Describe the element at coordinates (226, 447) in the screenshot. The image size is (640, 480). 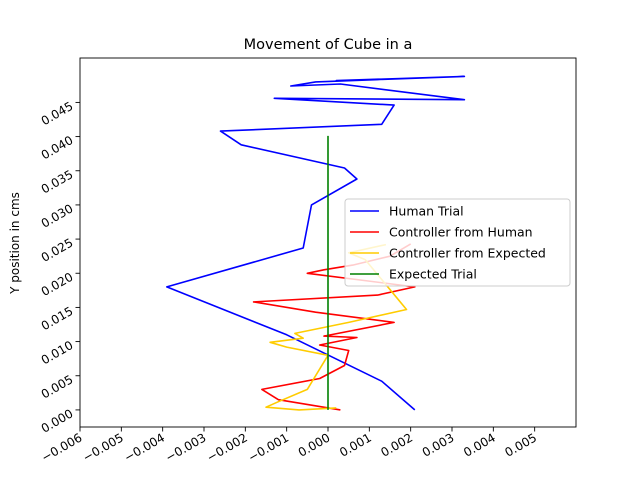
I see `x-tick-label: −0.002` at that location.